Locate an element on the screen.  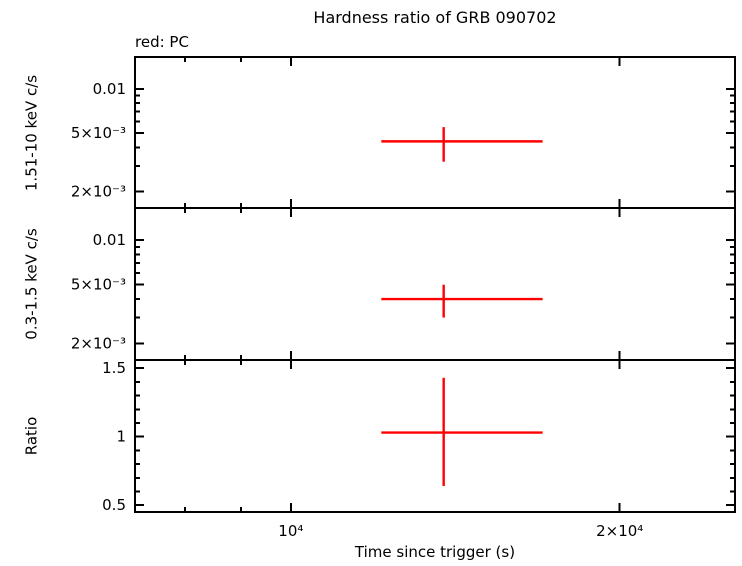
y-tick-label: 0.5 is located at coordinates (114, 505).